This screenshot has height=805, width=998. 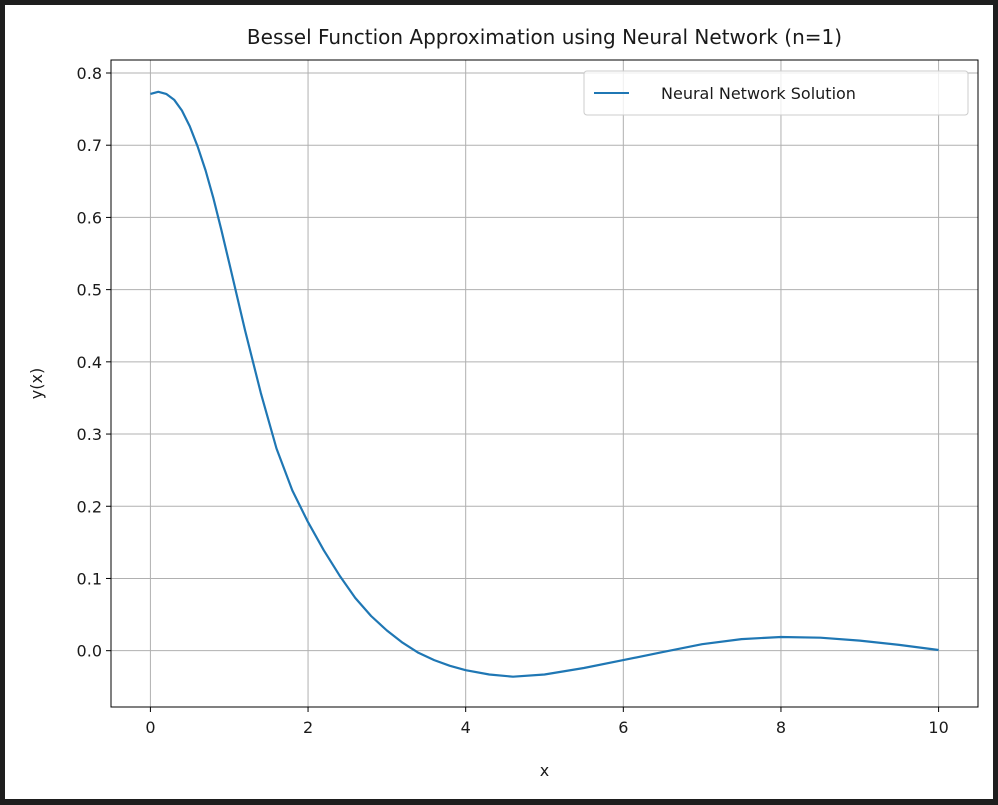 I want to click on y-tick-label: 0.1, so click(x=89, y=578).